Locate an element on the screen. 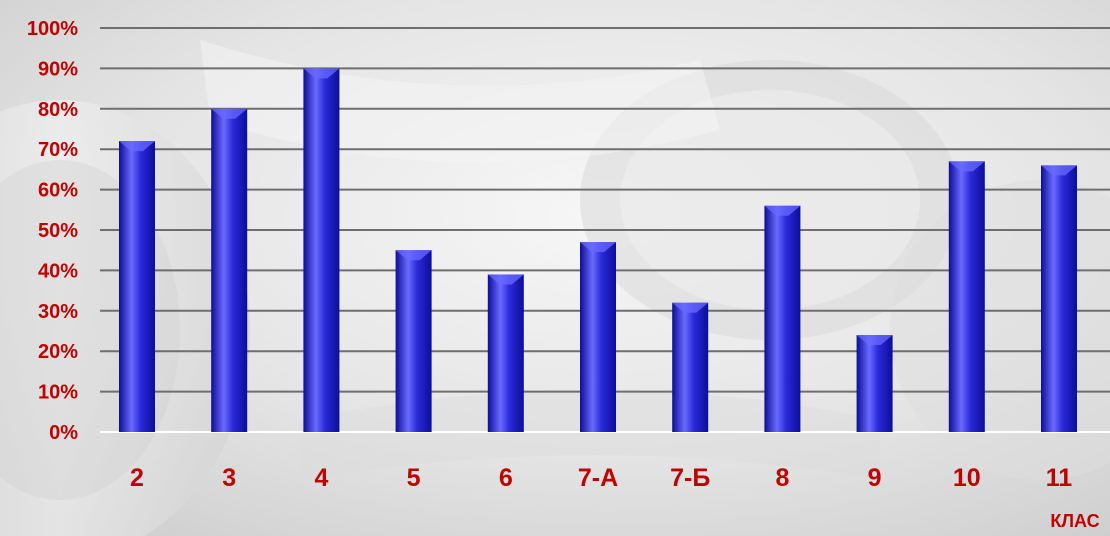  x-axis-ticks: 2 3 4 5 6 7-А 7-Б 8 9 10 11 is located at coordinates (601, 478).